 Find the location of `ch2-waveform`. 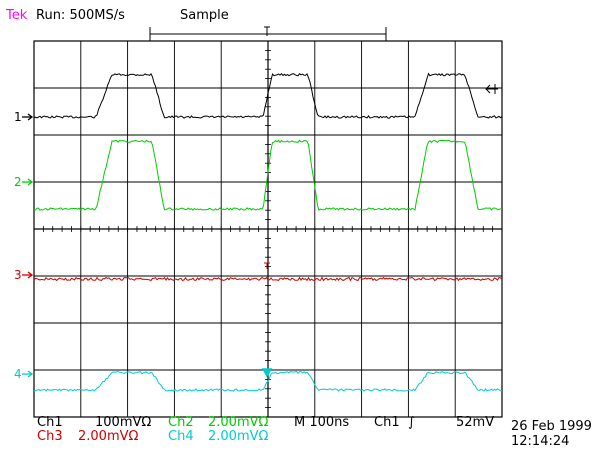

ch2-waveform is located at coordinates (268, 175).